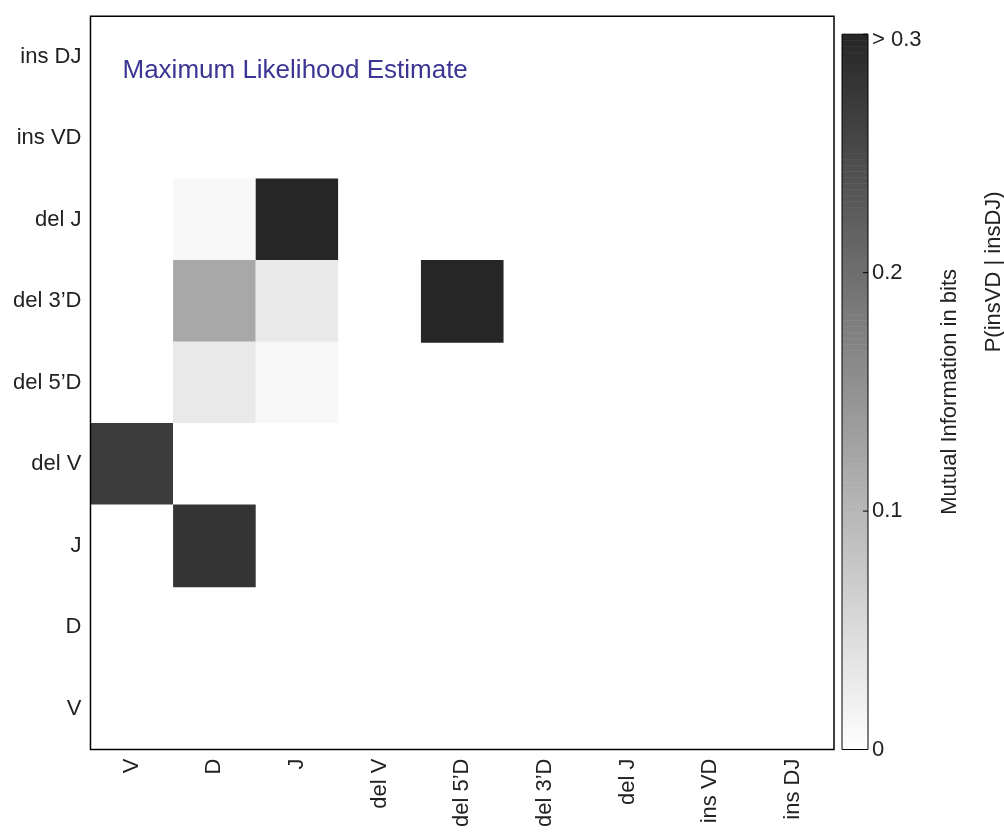  I want to click on color-bar-title: Mutual Information in bits, so click(949, 391).